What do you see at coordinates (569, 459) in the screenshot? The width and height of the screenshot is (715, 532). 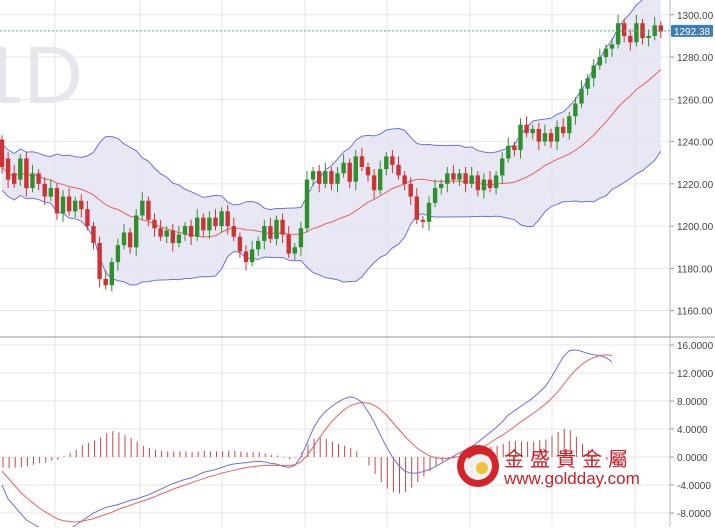 I see `logo-chinese-name: 金盛貴金屬` at bounding box center [569, 459].